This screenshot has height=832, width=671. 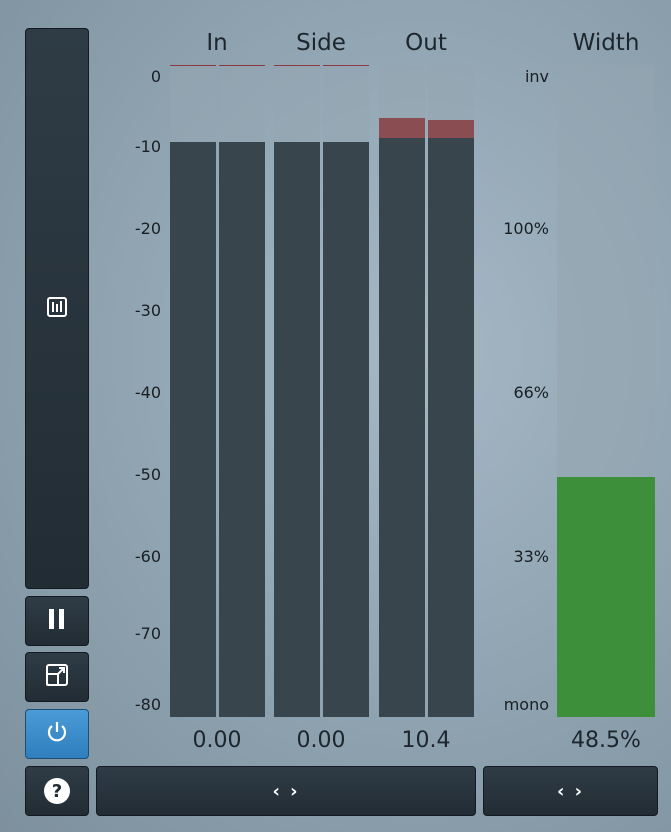 I want to click on help-button: ?, so click(x=57, y=791).